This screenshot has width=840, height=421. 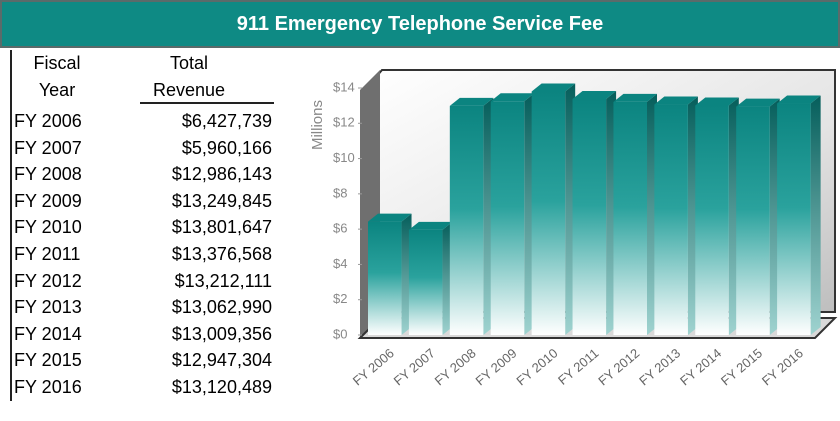 I want to click on table-row: FY 2006 $6,427,739, so click(x=143, y=121).